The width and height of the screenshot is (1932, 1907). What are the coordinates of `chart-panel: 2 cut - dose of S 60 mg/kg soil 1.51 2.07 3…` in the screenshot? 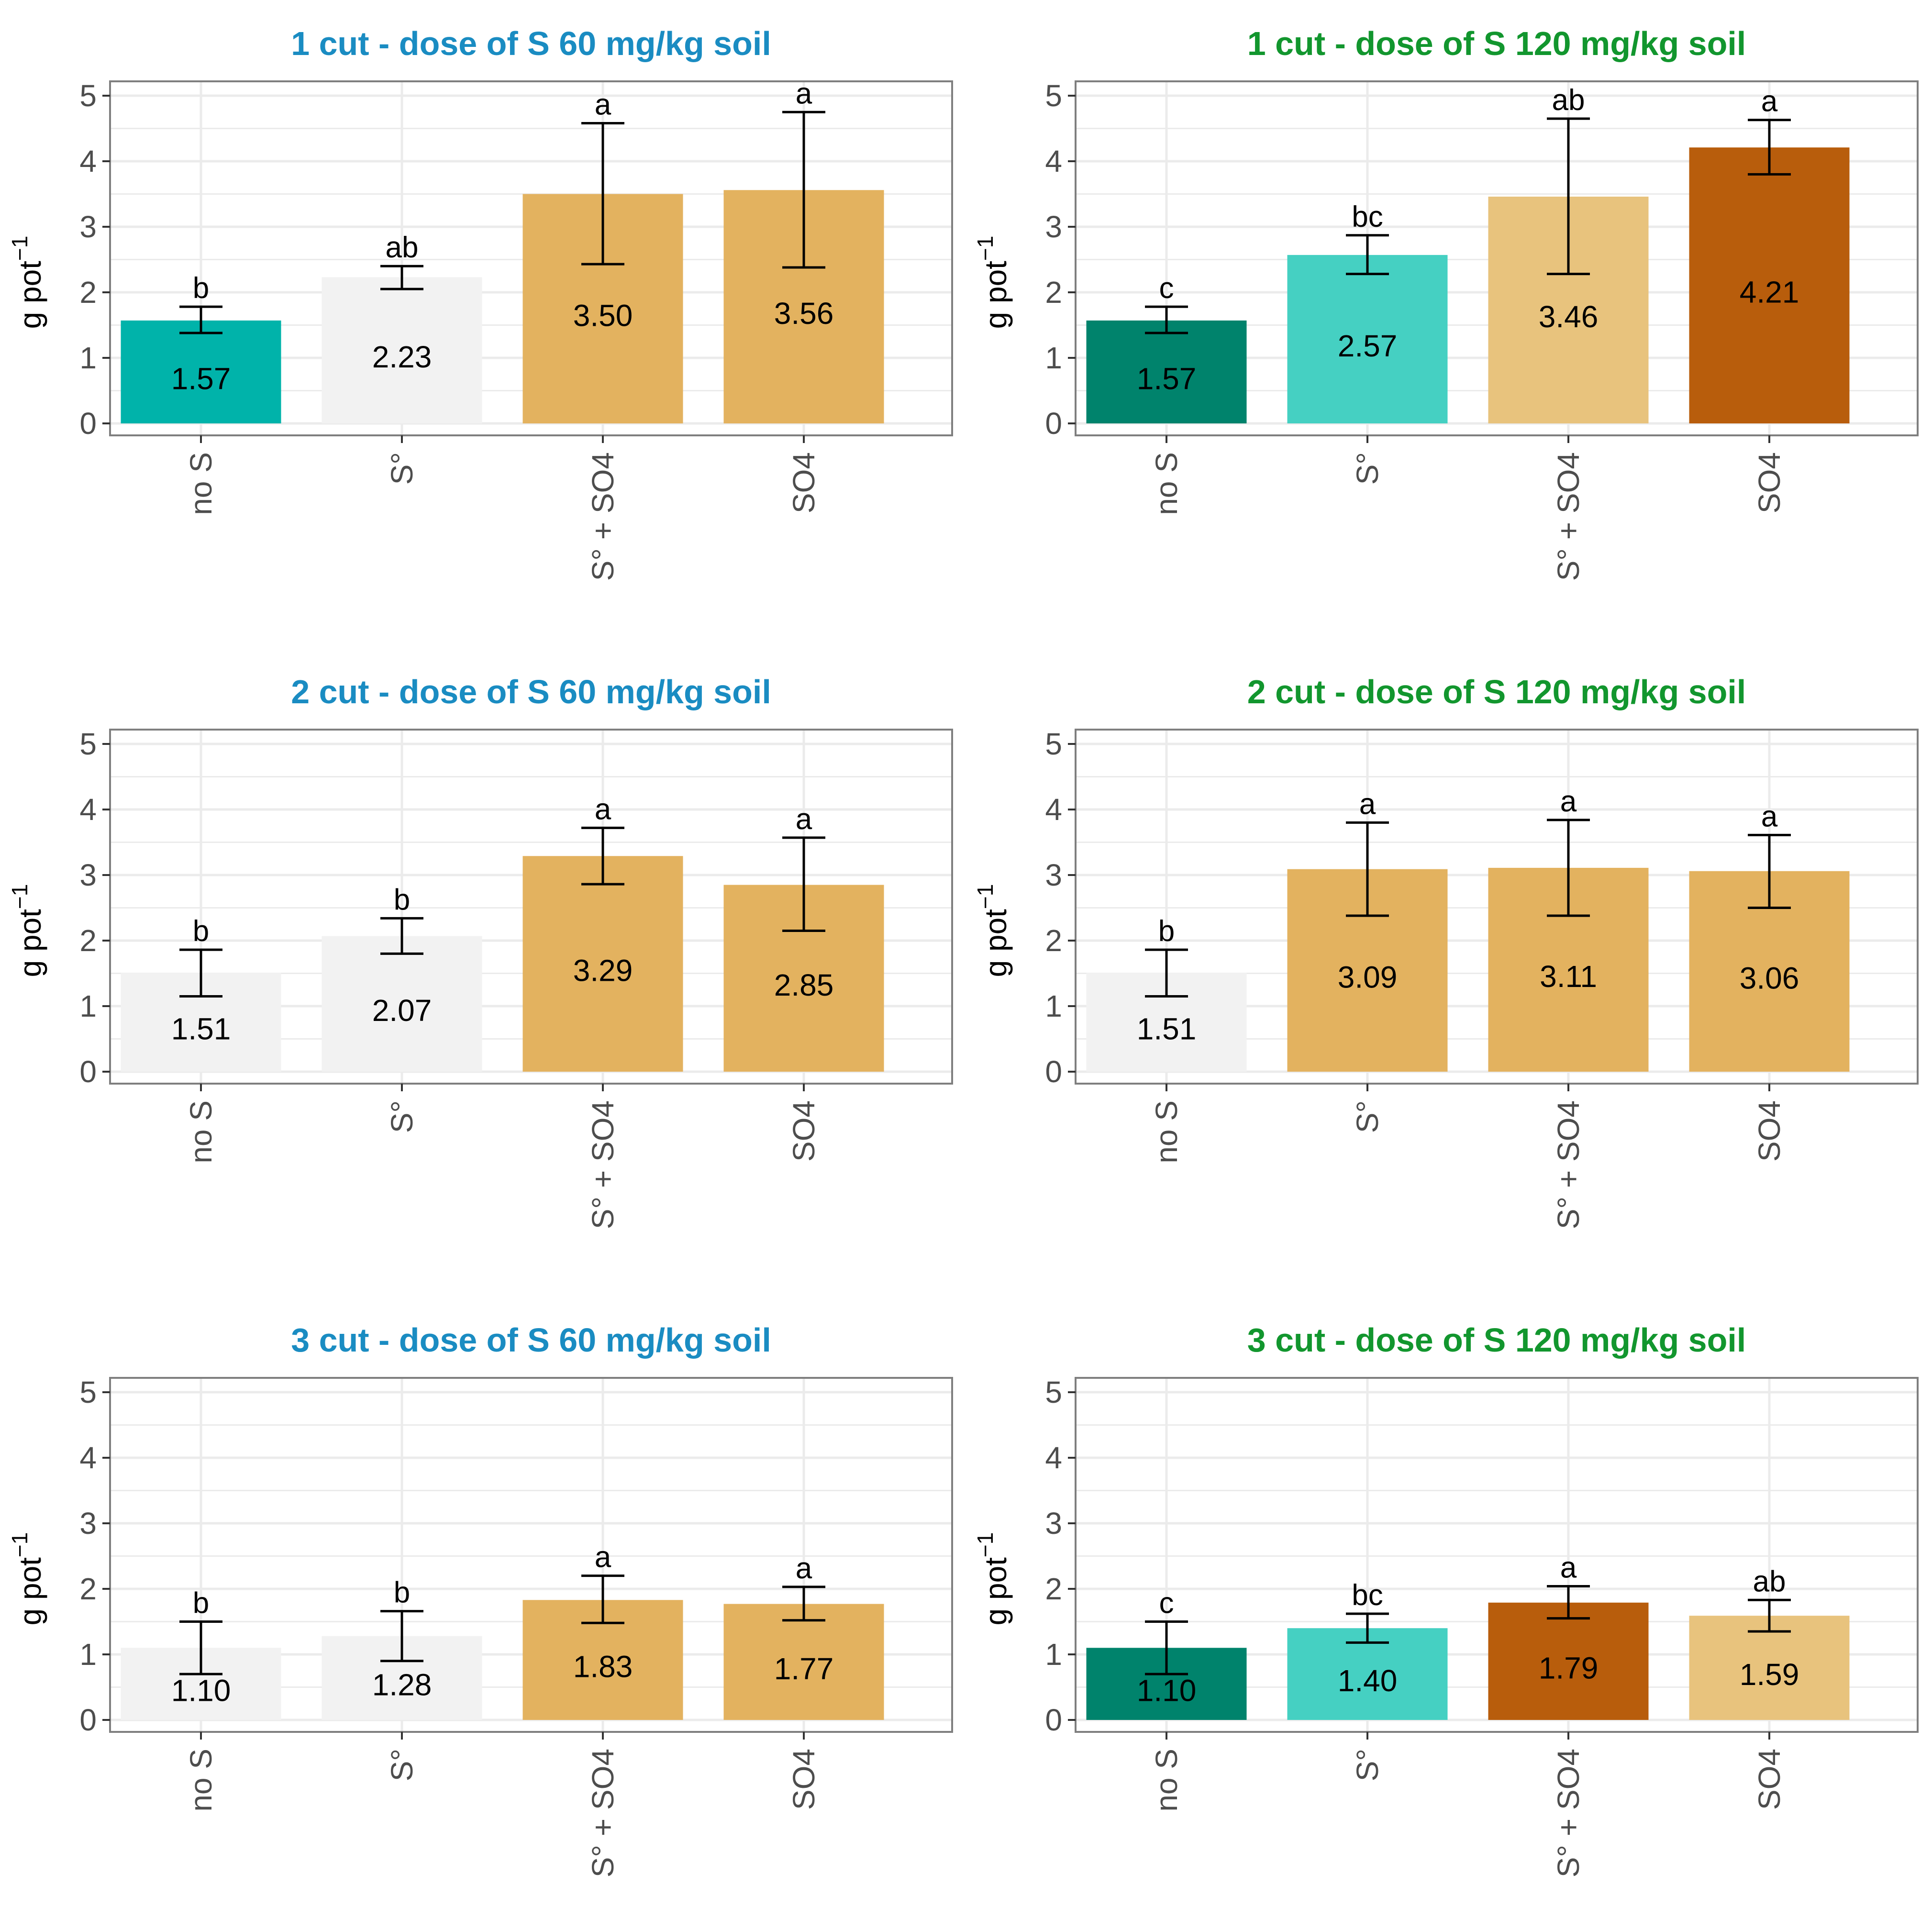 It's located at (480, 951).